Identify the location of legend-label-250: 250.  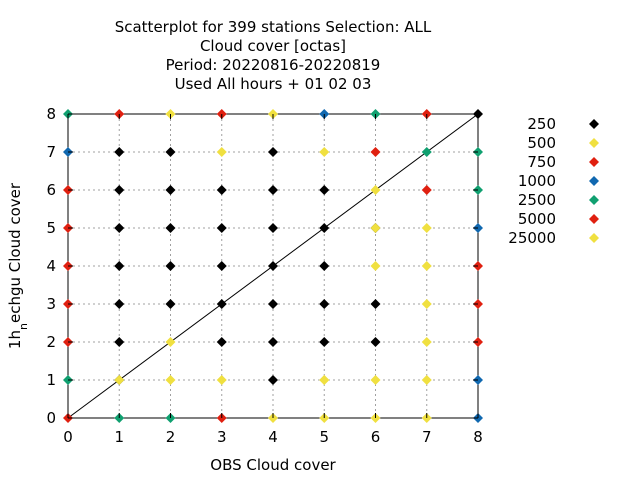
(541, 124).